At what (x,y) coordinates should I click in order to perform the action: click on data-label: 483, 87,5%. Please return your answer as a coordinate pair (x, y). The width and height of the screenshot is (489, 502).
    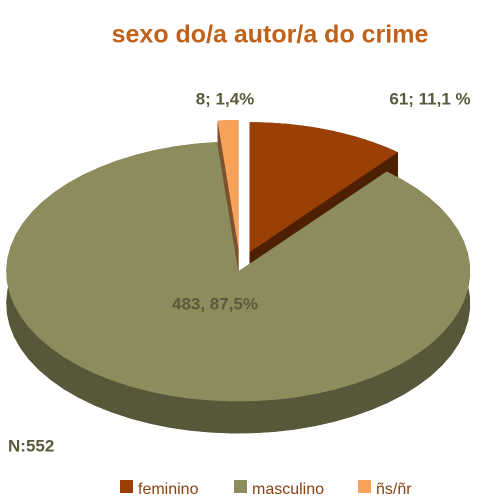
    Looking at the image, I should click on (215, 303).